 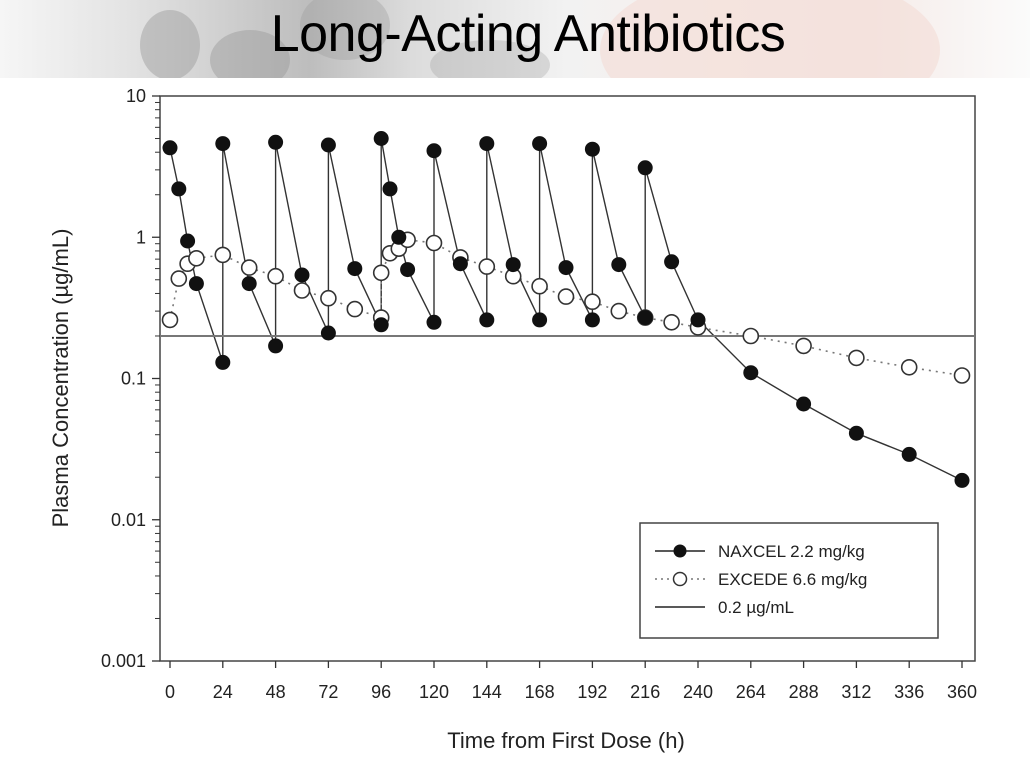 What do you see at coordinates (141, 237) in the screenshot?
I see `y-tick-label: 1` at bounding box center [141, 237].